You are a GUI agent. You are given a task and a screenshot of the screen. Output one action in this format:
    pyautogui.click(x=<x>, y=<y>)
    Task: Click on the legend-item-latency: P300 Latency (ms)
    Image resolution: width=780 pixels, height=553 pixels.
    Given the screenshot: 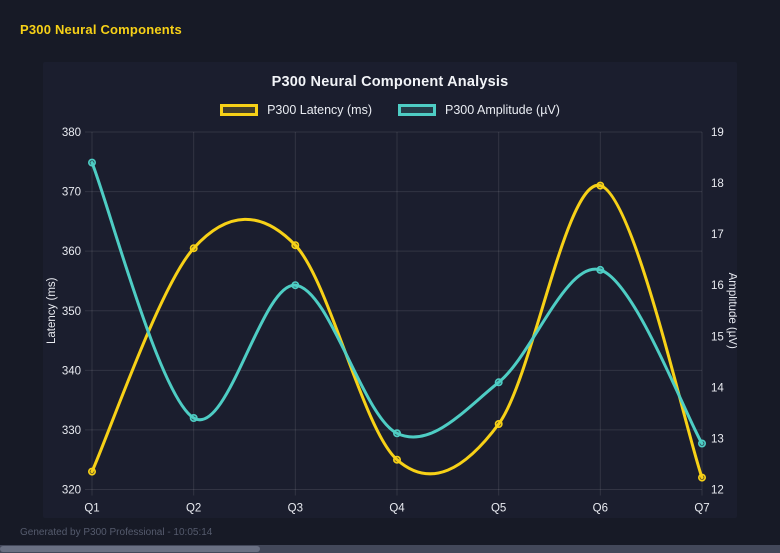 What is the action you would take?
    pyautogui.click(x=296, y=110)
    